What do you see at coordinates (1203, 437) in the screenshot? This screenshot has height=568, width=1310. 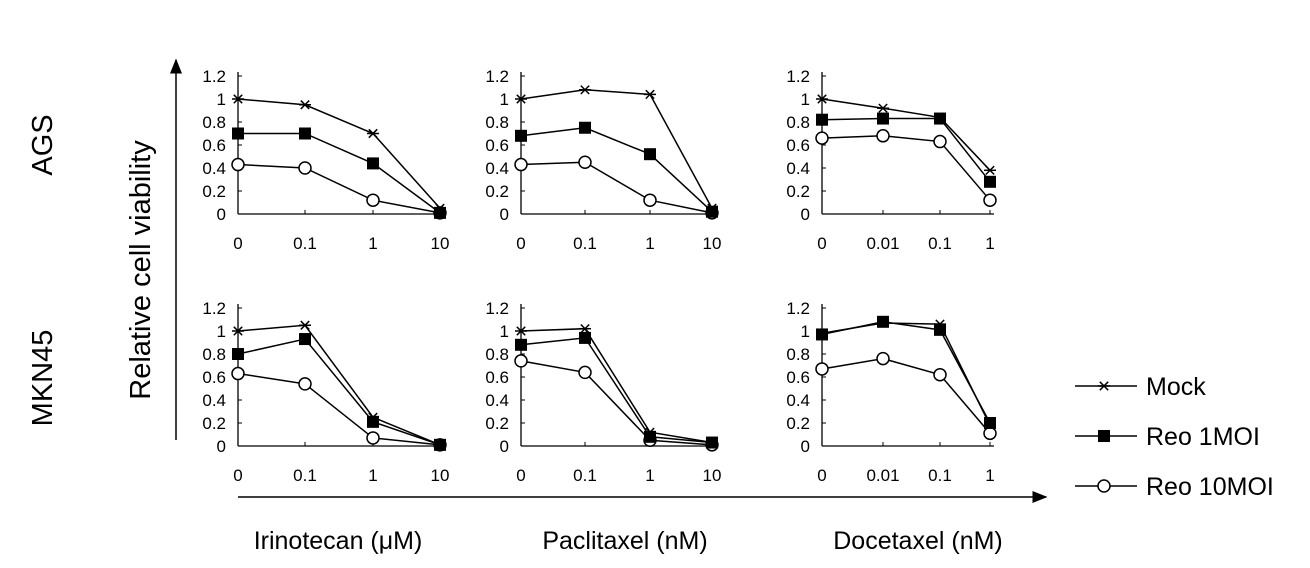 I see `legend-label: Reo 1MOI` at bounding box center [1203, 437].